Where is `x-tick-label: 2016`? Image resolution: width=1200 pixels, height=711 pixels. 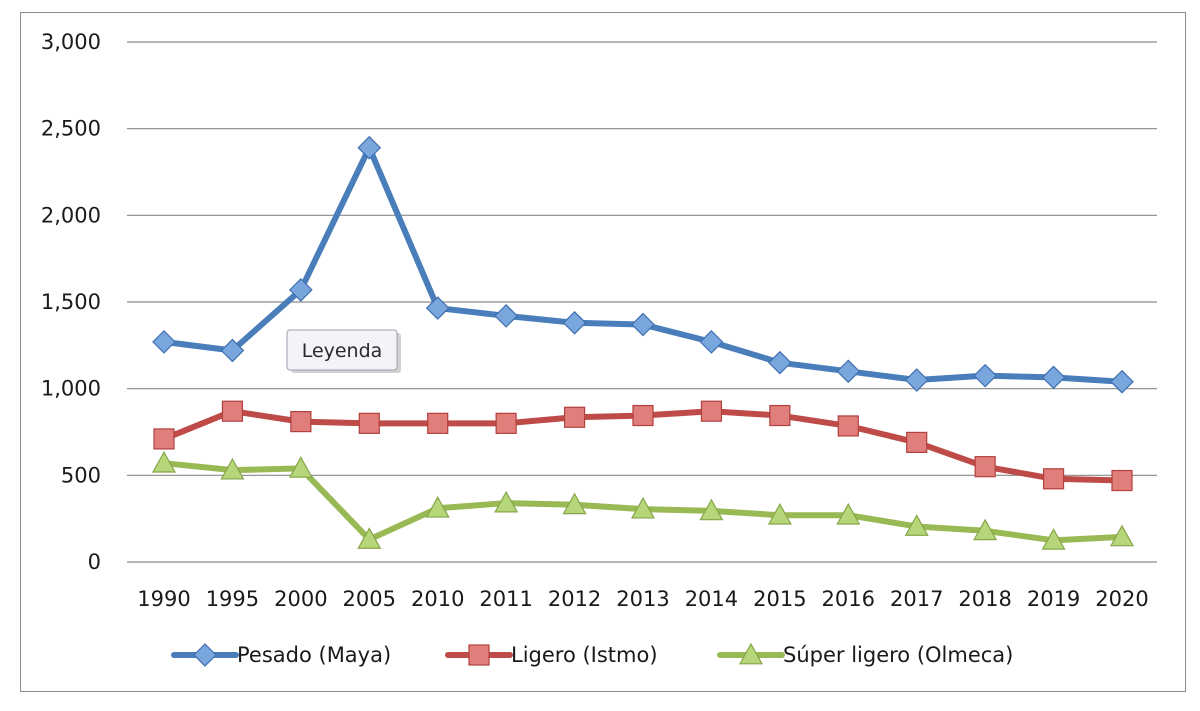 x-tick-label: 2016 is located at coordinates (848, 599).